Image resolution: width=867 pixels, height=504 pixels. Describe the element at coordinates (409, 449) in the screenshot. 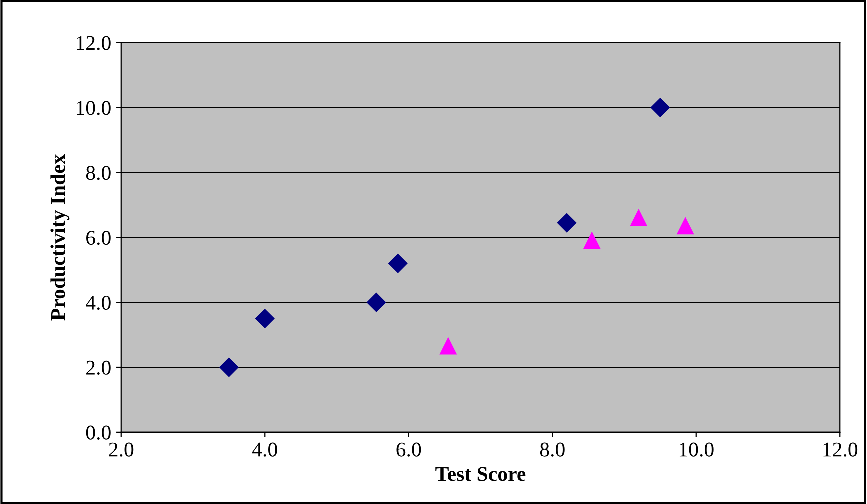

I see `x-tick-label: 6.0` at that location.